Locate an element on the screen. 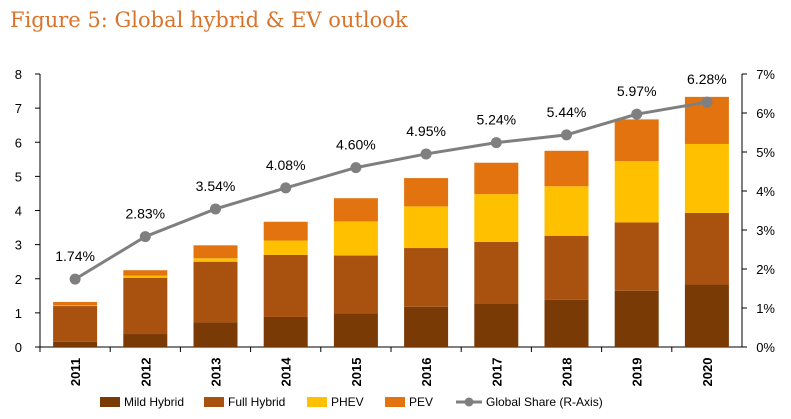 This screenshot has width=791, height=419. legend-label: PHEV is located at coordinates (347, 402).